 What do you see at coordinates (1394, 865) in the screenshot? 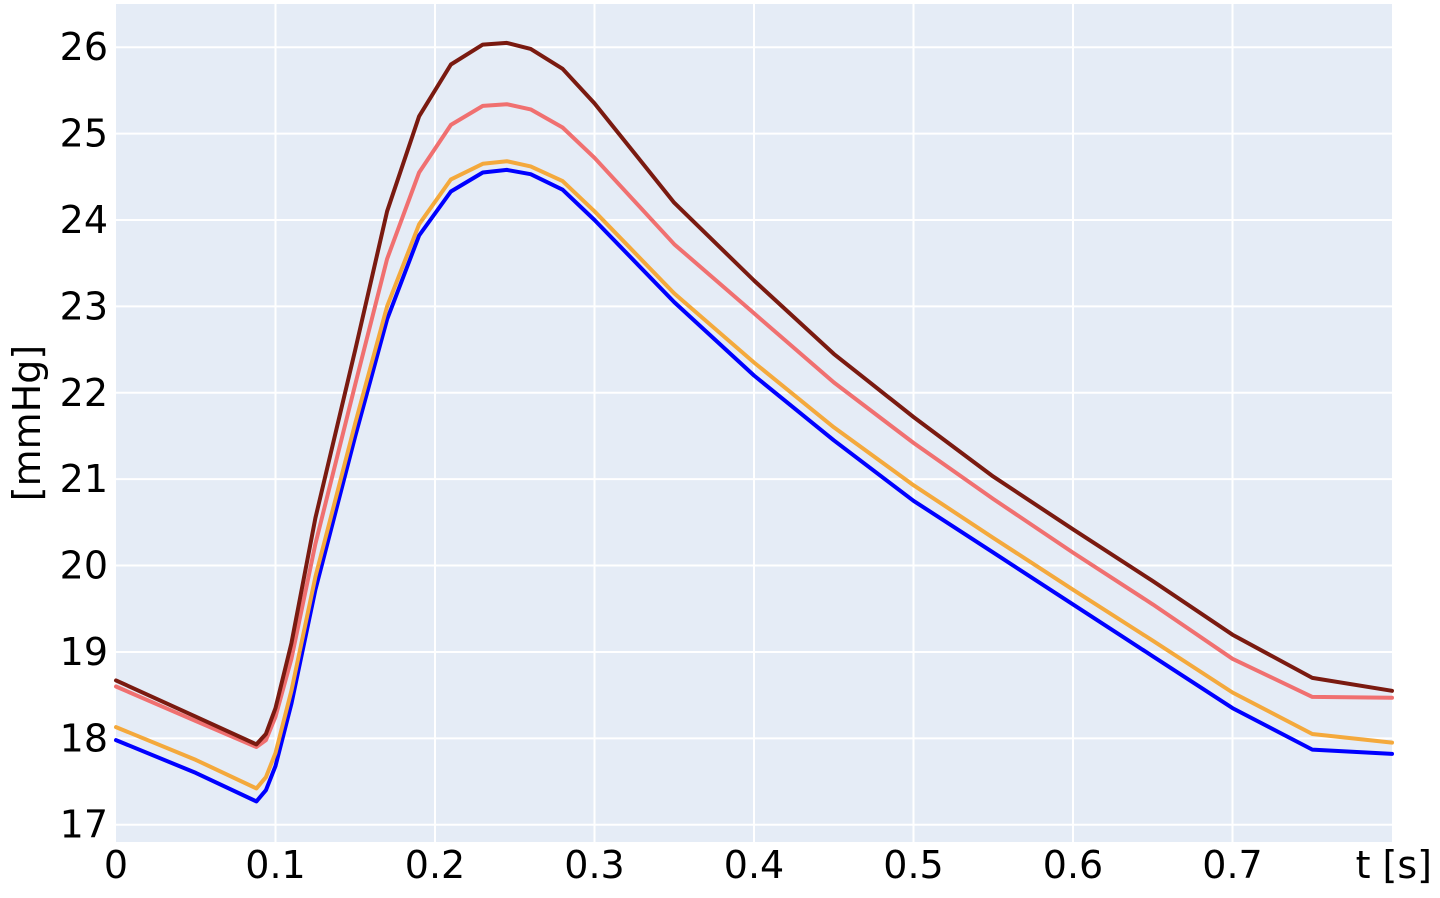
I see `x-axis-label: t [s]` at bounding box center [1394, 865].